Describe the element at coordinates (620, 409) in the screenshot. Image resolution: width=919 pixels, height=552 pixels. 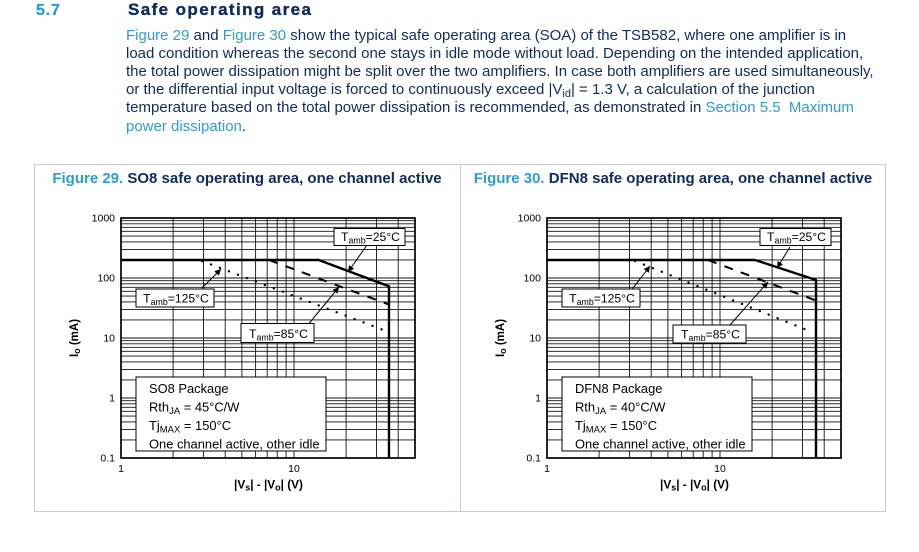
I see `svg-text: RthJA = 40°C/W` at that location.